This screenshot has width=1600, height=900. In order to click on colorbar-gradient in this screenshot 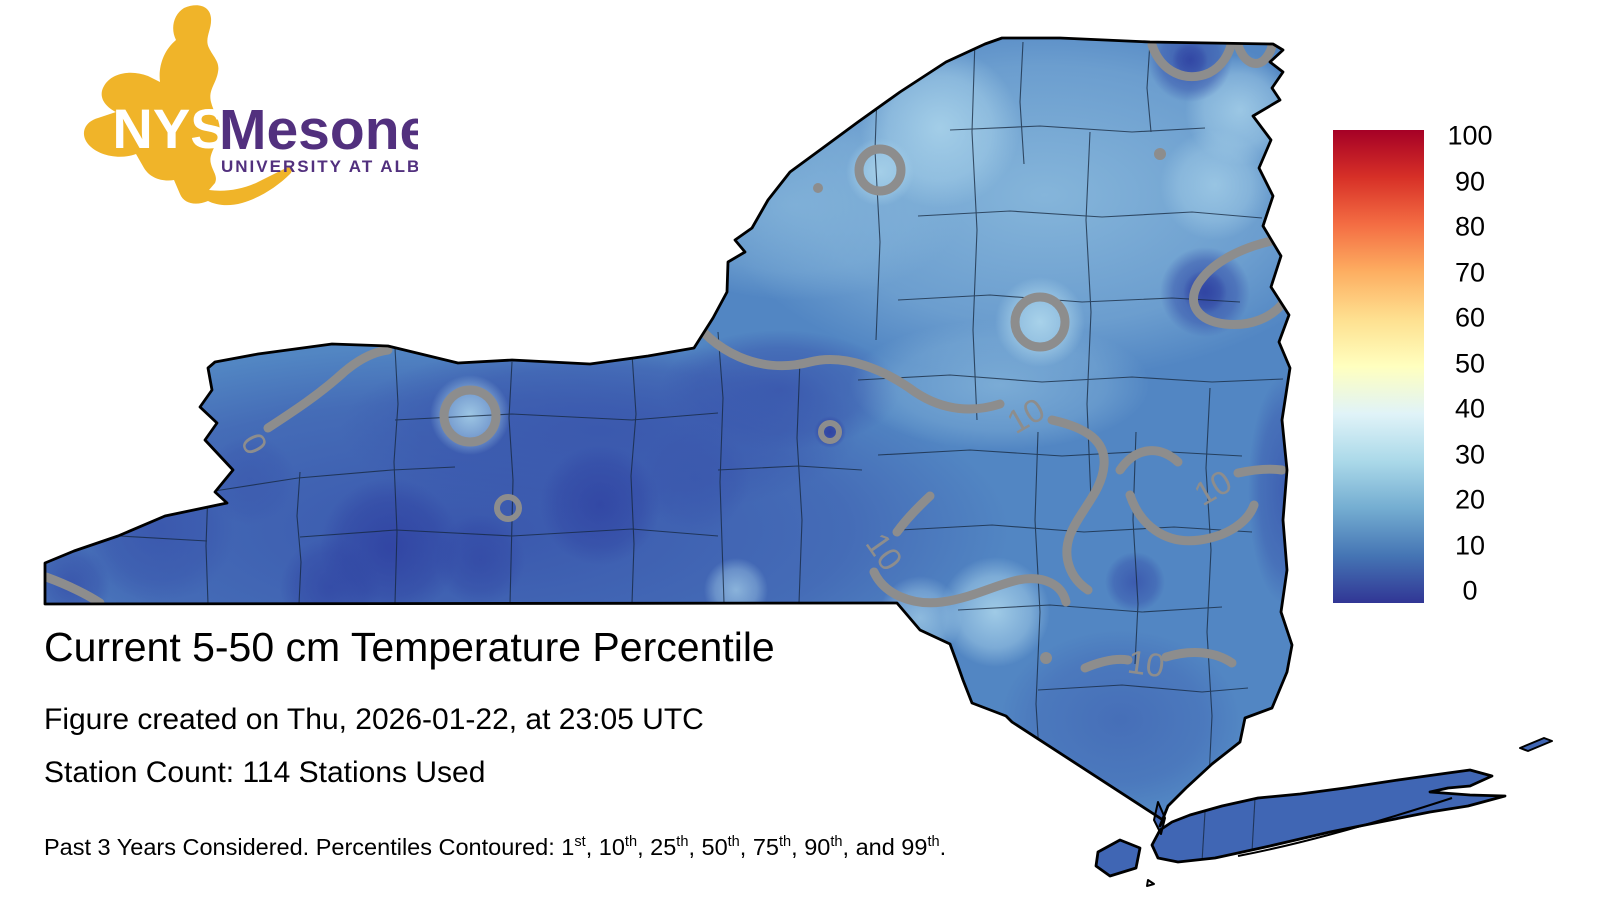, I will do `click(1378, 366)`.